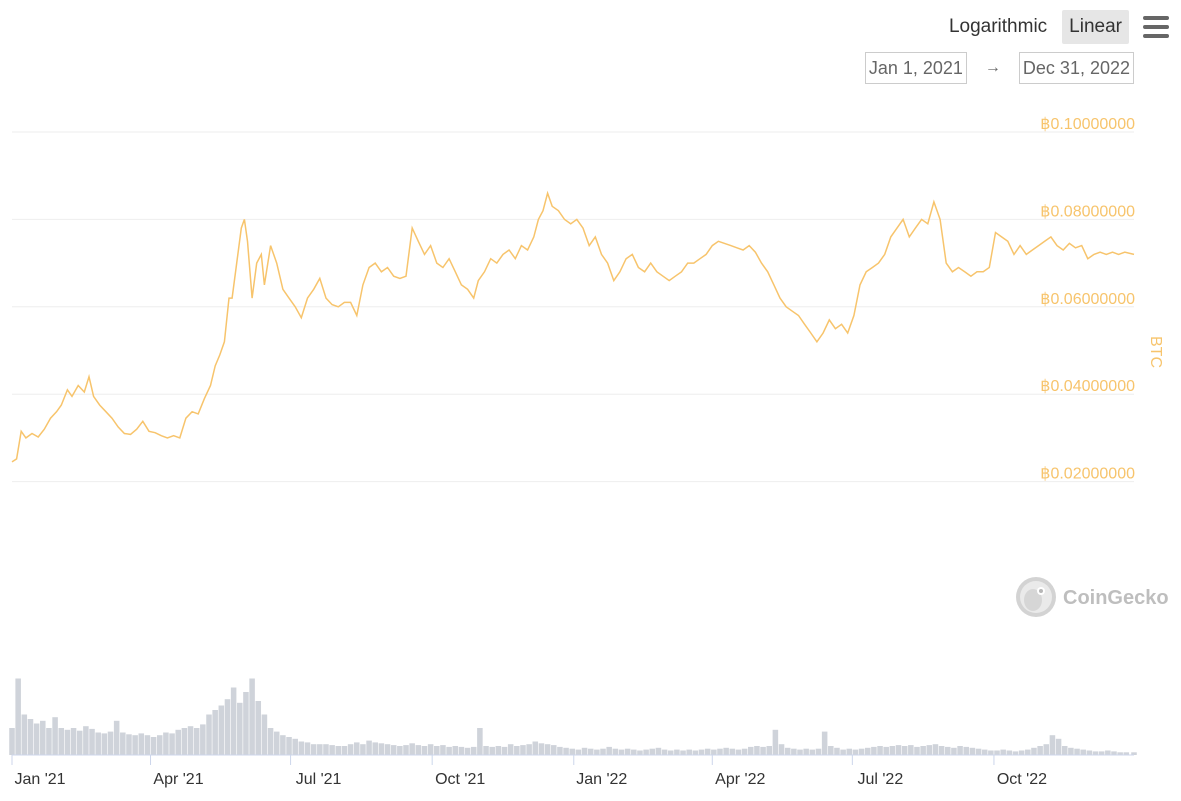 This screenshot has width=1181, height=801. What do you see at coordinates (740, 779) in the screenshot?
I see `x-tick-label: Apr '22` at bounding box center [740, 779].